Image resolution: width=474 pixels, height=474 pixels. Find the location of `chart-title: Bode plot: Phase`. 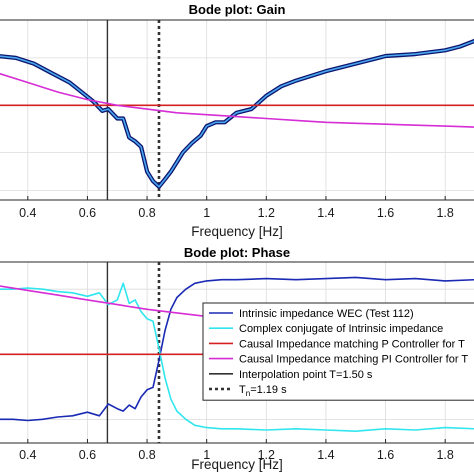

chart-title: Bode plot: Phase is located at coordinates (237, 252).